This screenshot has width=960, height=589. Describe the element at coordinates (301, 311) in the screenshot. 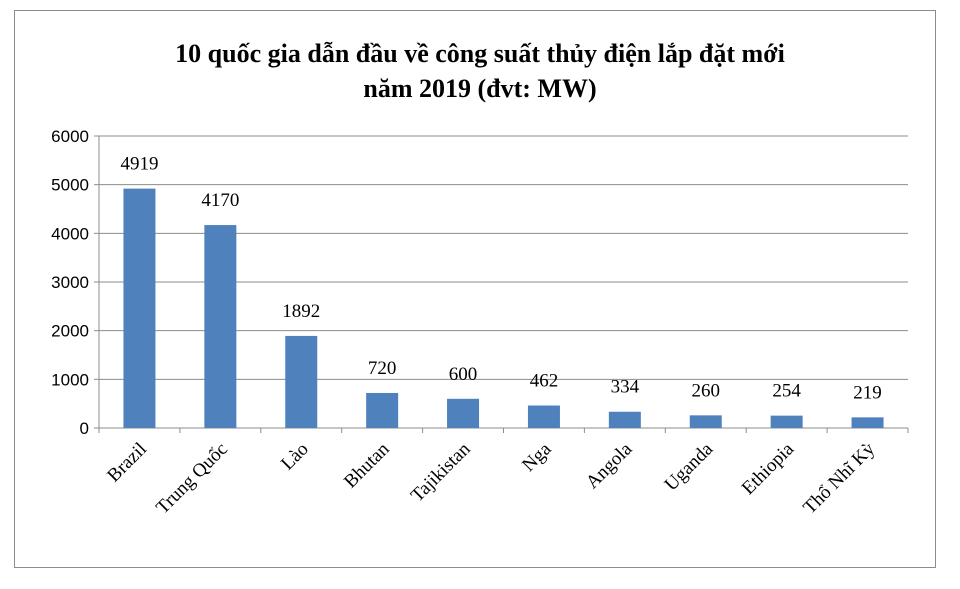

I see `data-label: 1892` at that location.